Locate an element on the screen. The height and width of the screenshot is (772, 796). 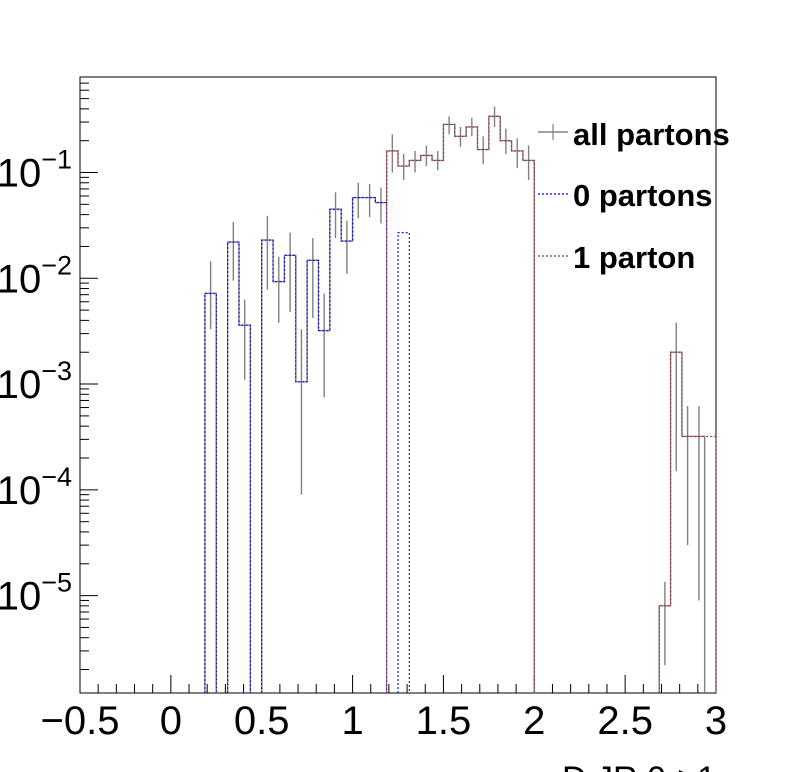
x-tick-label: 0.5 is located at coordinates (262, 721).